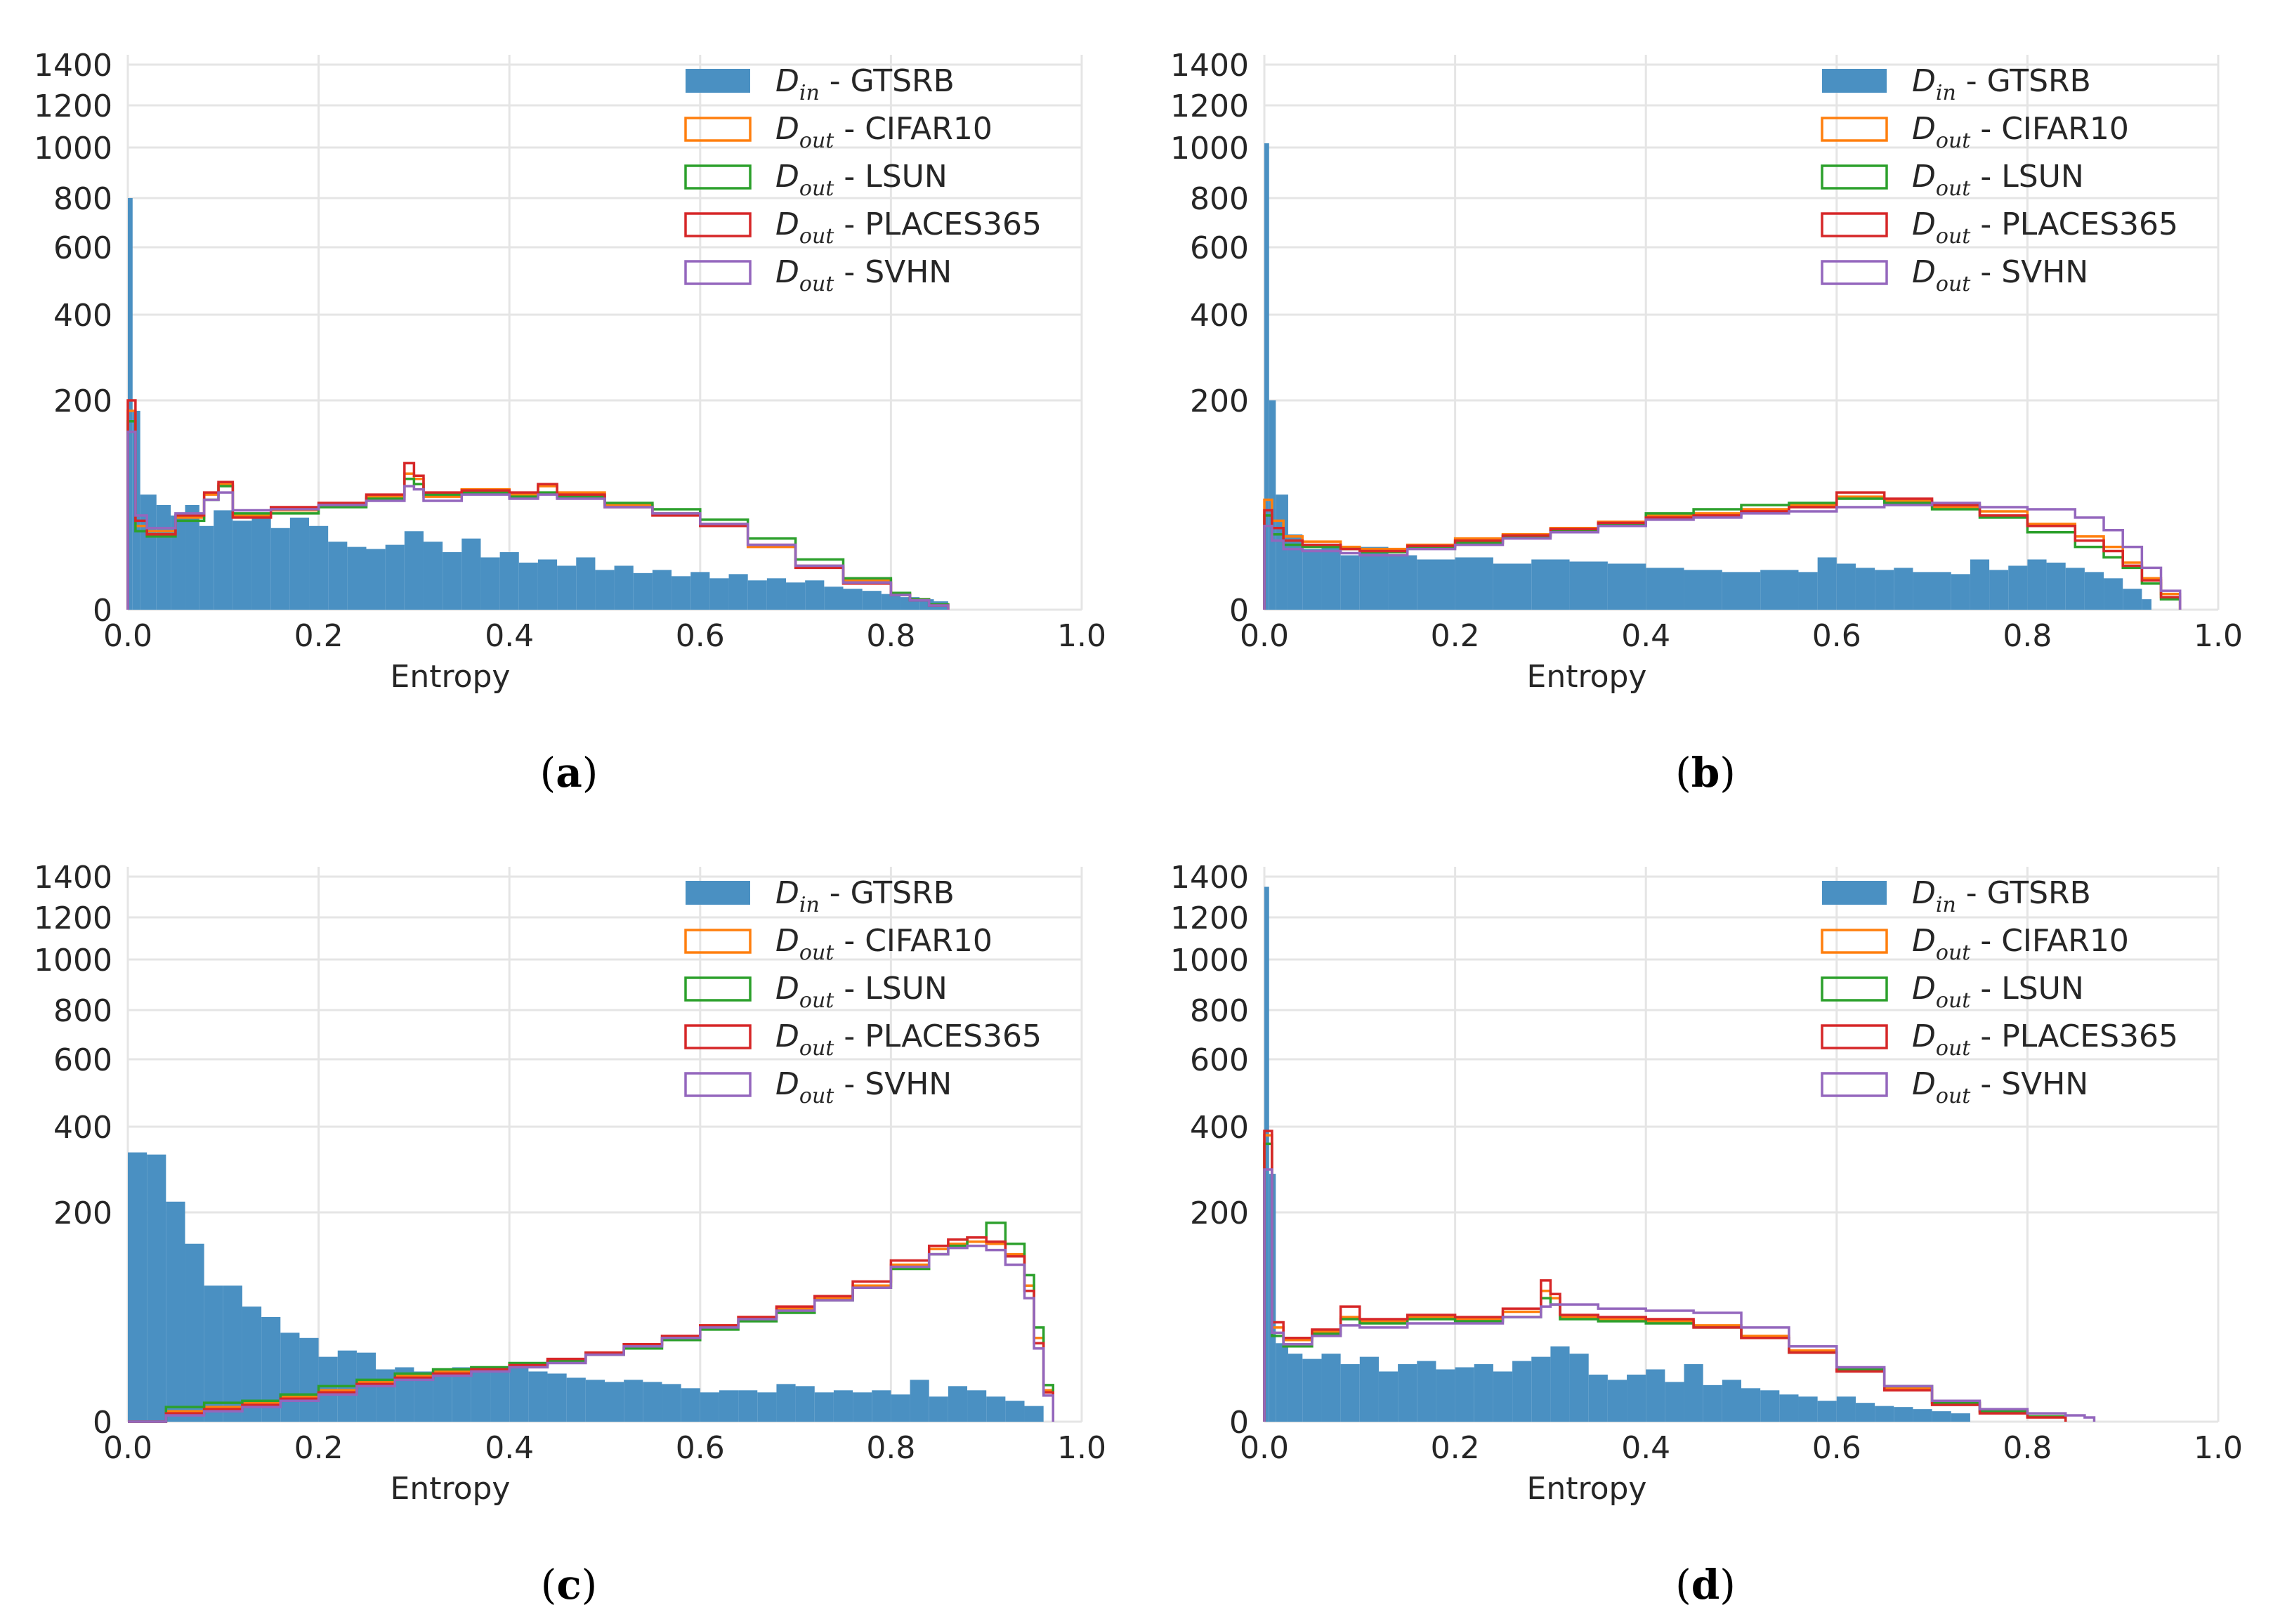 The height and width of the screenshot is (1624, 2273). I want to click on x-tick-label: 0.2, so click(1456, 1448).